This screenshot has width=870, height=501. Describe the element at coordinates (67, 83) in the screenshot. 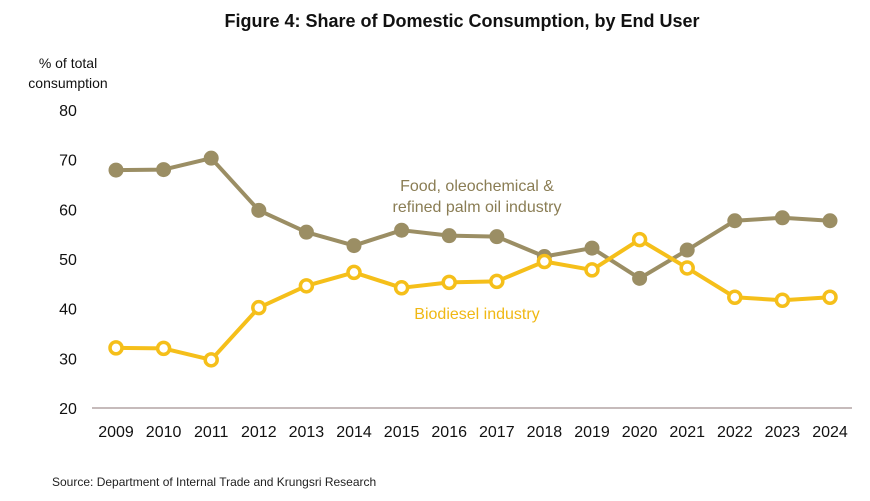

I see `y-axis-label-line-2: consumption` at that location.